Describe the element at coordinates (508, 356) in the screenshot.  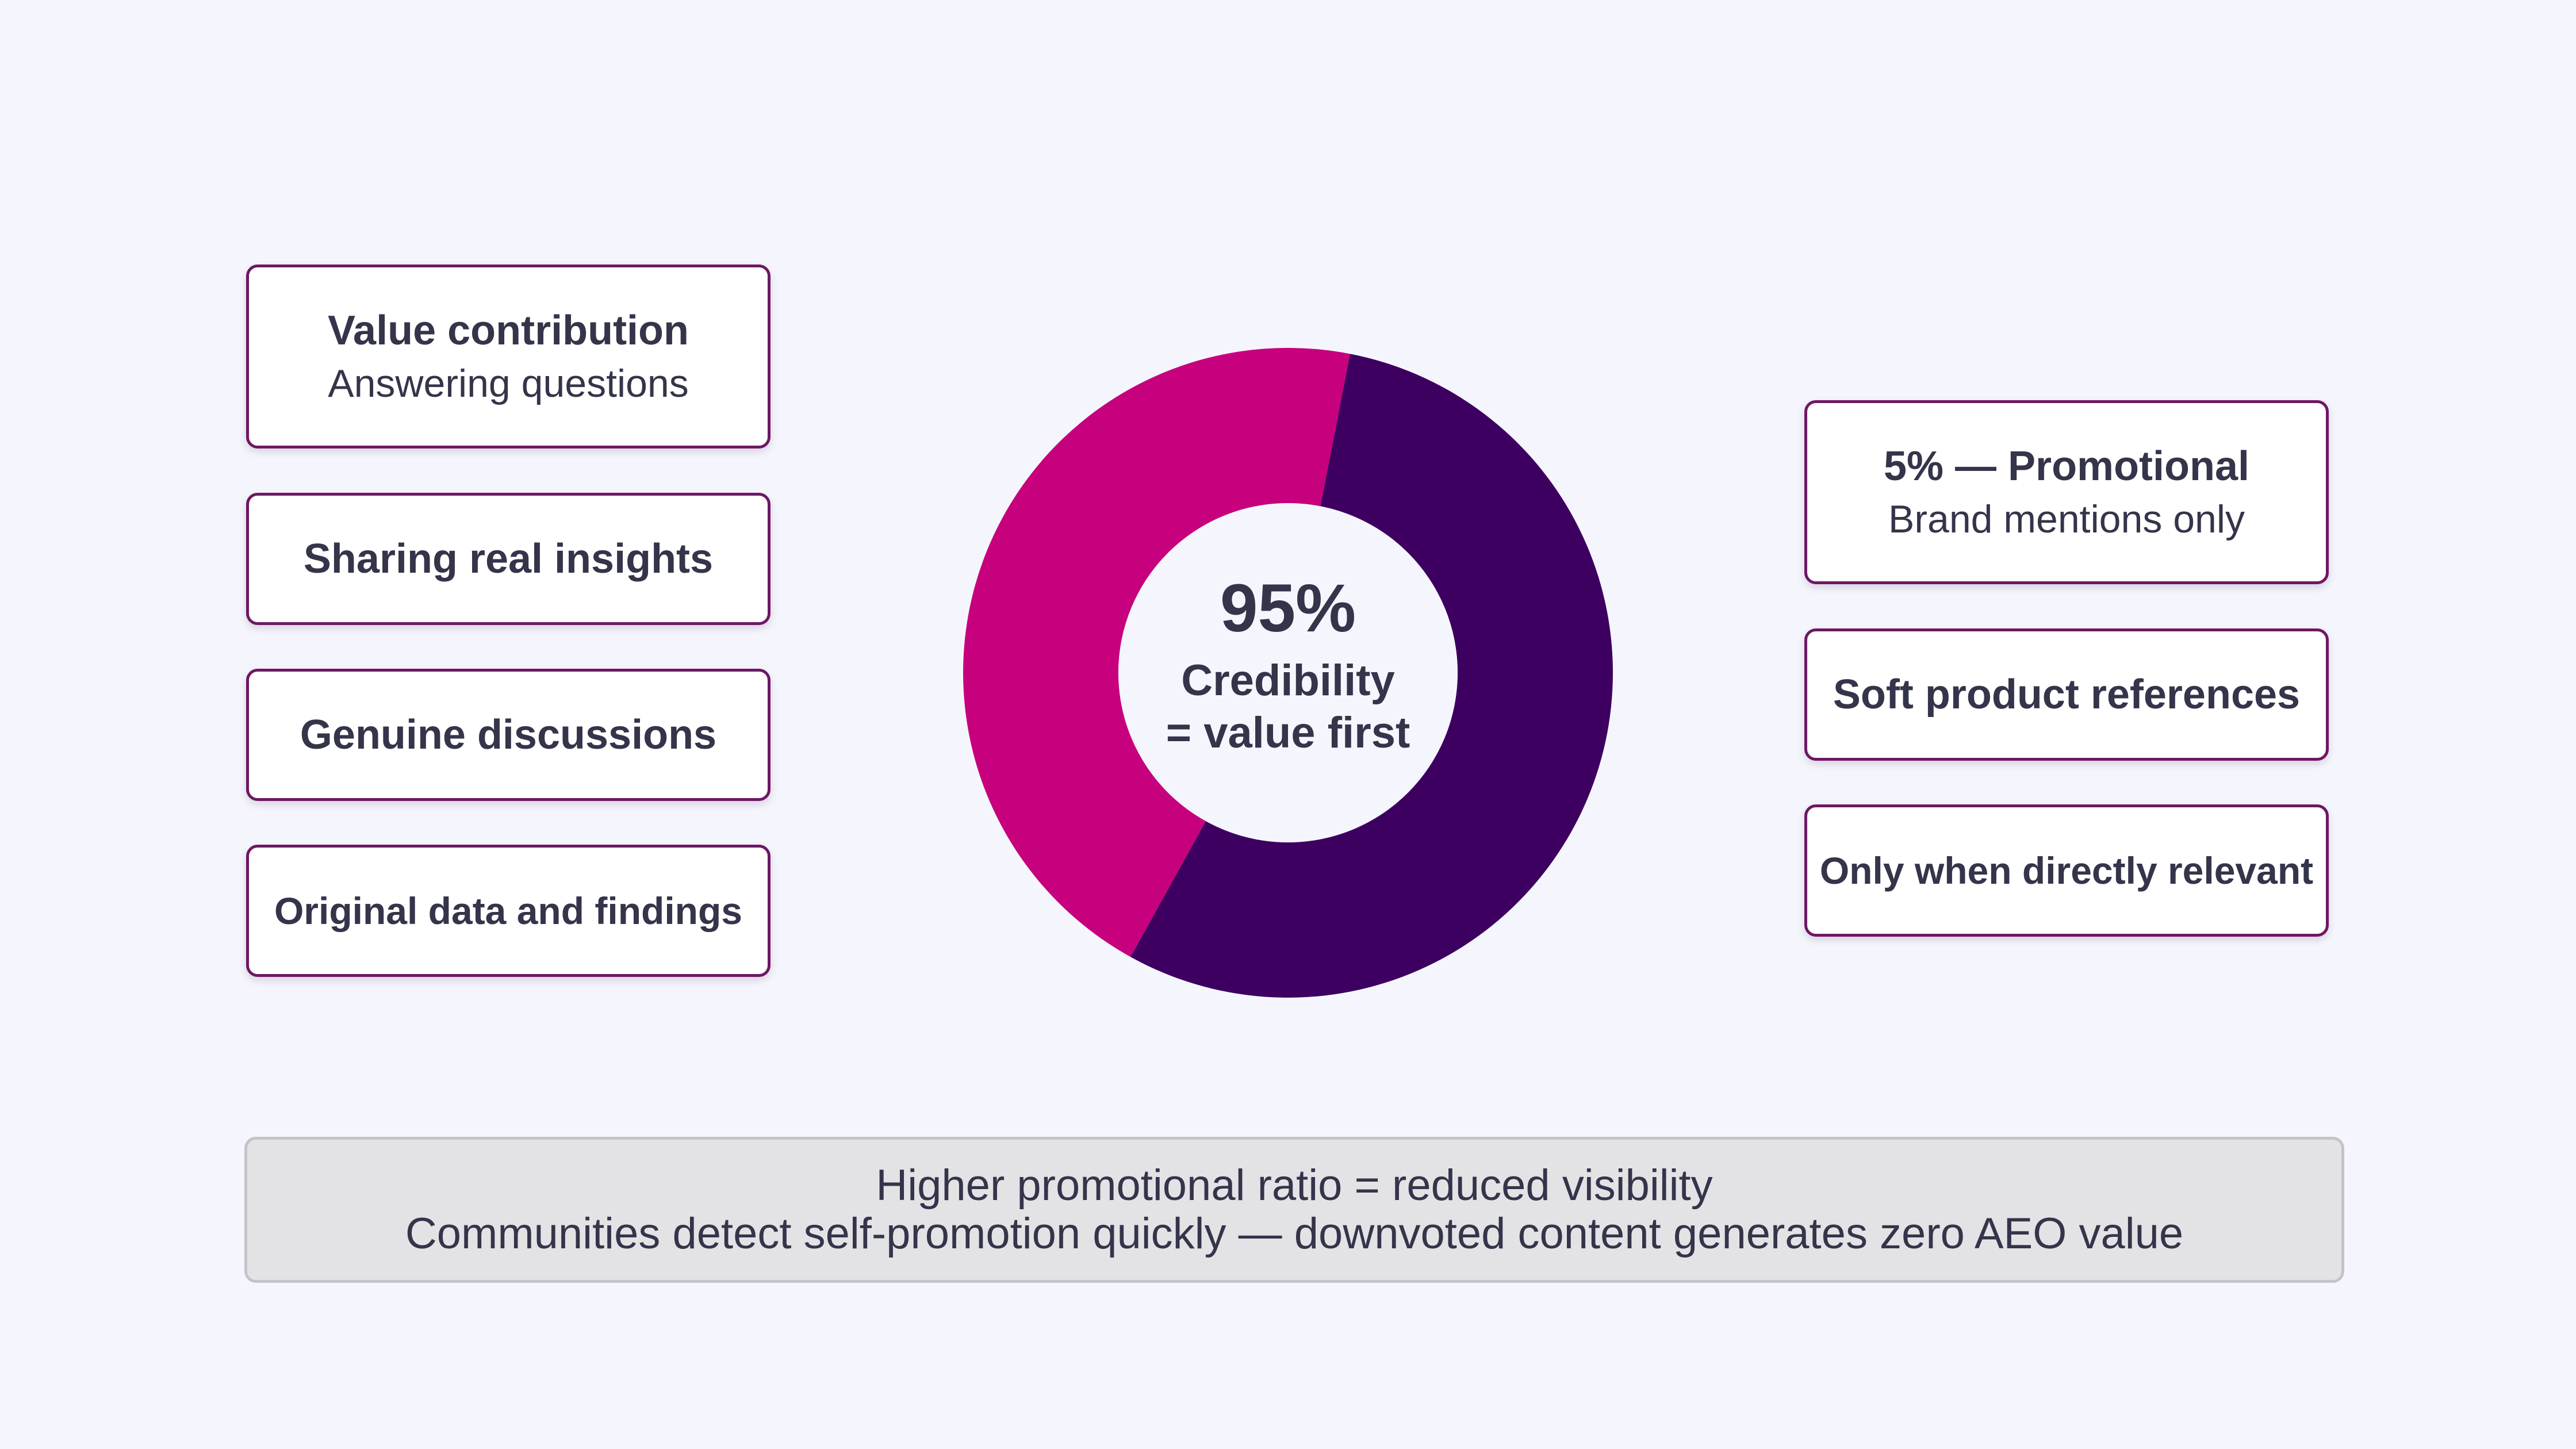
I see `value-contribution-box: Value contribution Answering questions` at that location.